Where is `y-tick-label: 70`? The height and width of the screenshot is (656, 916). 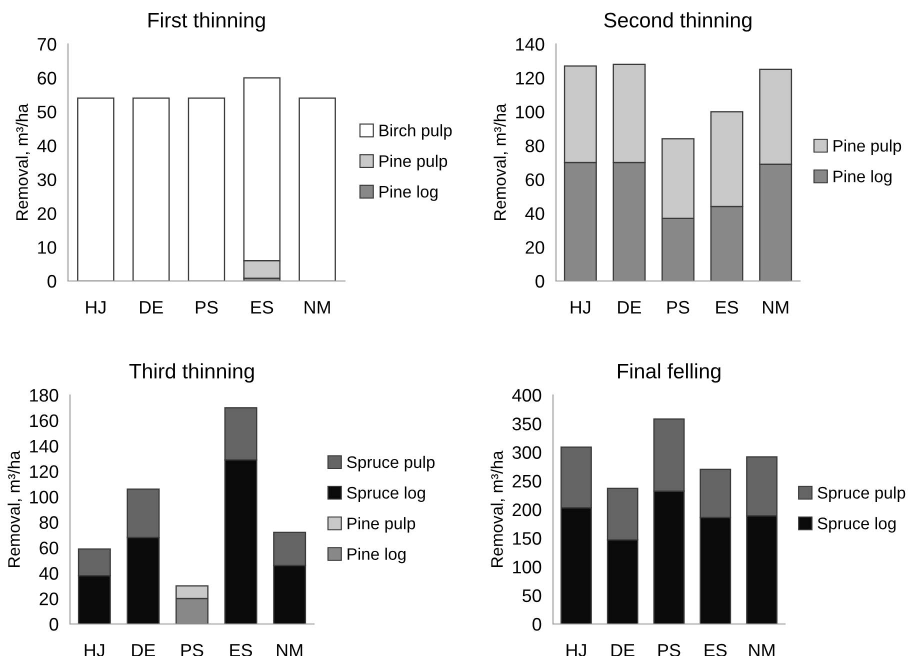 y-tick-label: 70 is located at coordinates (47, 44).